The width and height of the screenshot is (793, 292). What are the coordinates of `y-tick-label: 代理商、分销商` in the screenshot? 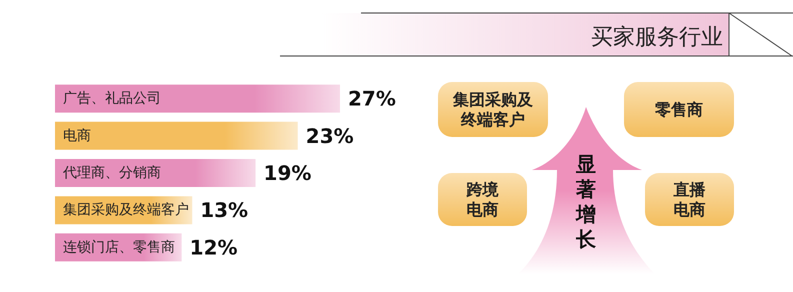 It's located at (111, 173).